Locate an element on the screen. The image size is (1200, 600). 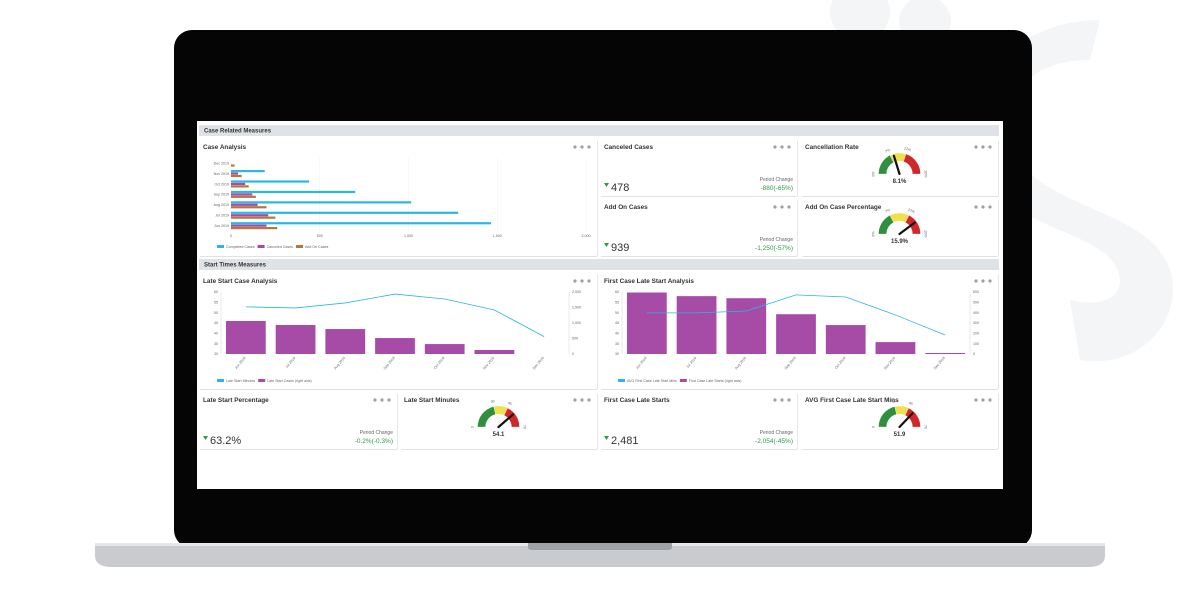
section-header is located at coordinates (599, 130).